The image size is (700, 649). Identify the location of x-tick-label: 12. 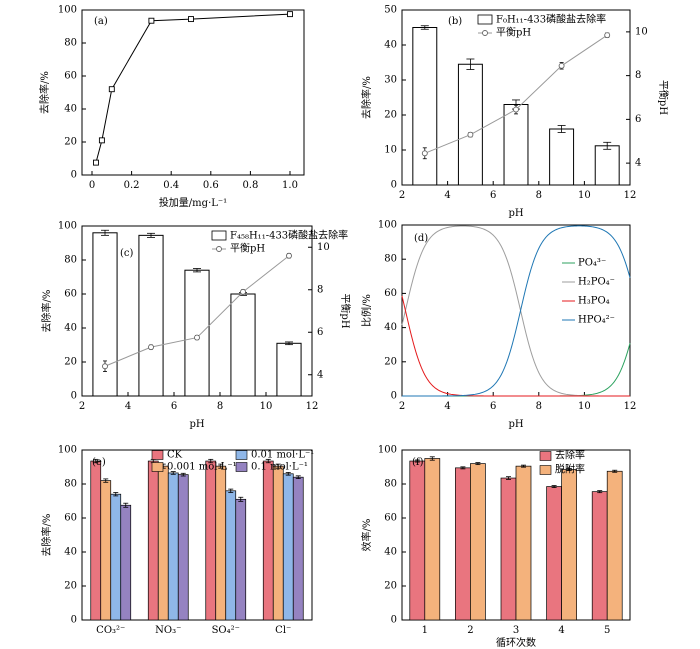
(312, 406).